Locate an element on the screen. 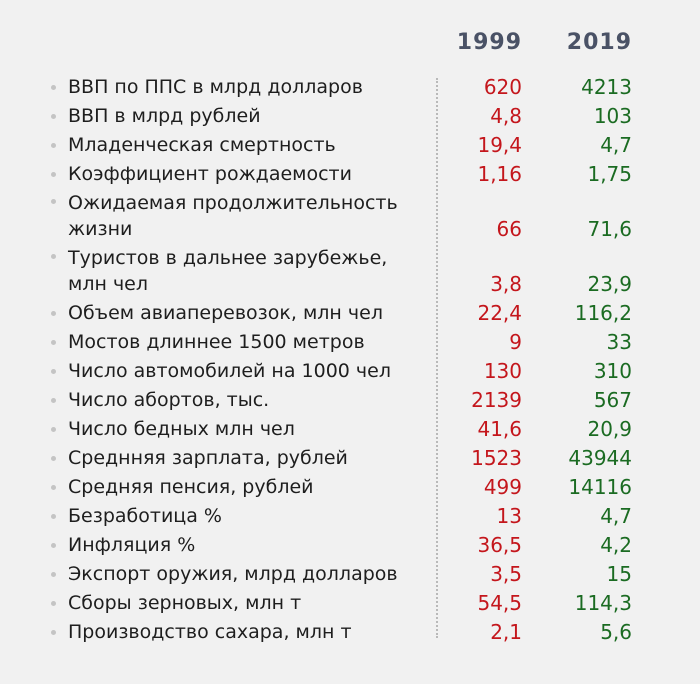 This screenshot has width=700, height=684. row-label: Туристов в дальнее зарубежье, млн чел is located at coordinates (228, 271).